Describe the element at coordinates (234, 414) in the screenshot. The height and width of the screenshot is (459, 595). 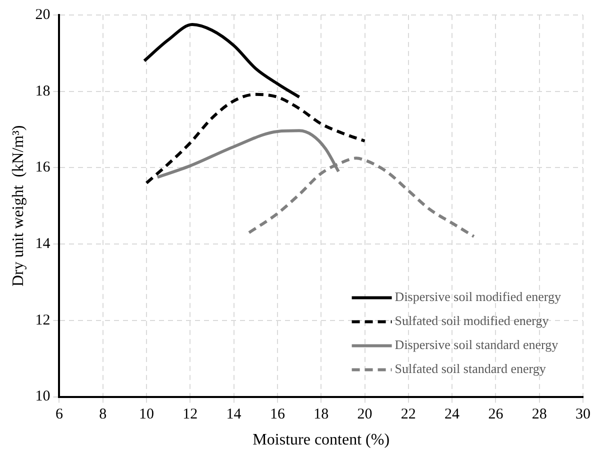
I see `x-tick-label: 14` at that location.